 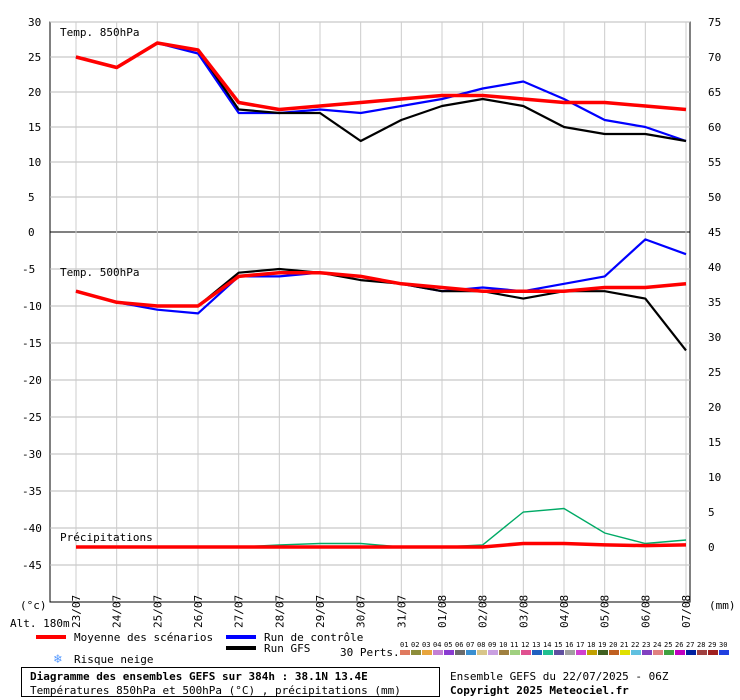 What do you see at coordinates (426, 645) in the screenshot?
I see `pert-number: 03` at bounding box center [426, 645].